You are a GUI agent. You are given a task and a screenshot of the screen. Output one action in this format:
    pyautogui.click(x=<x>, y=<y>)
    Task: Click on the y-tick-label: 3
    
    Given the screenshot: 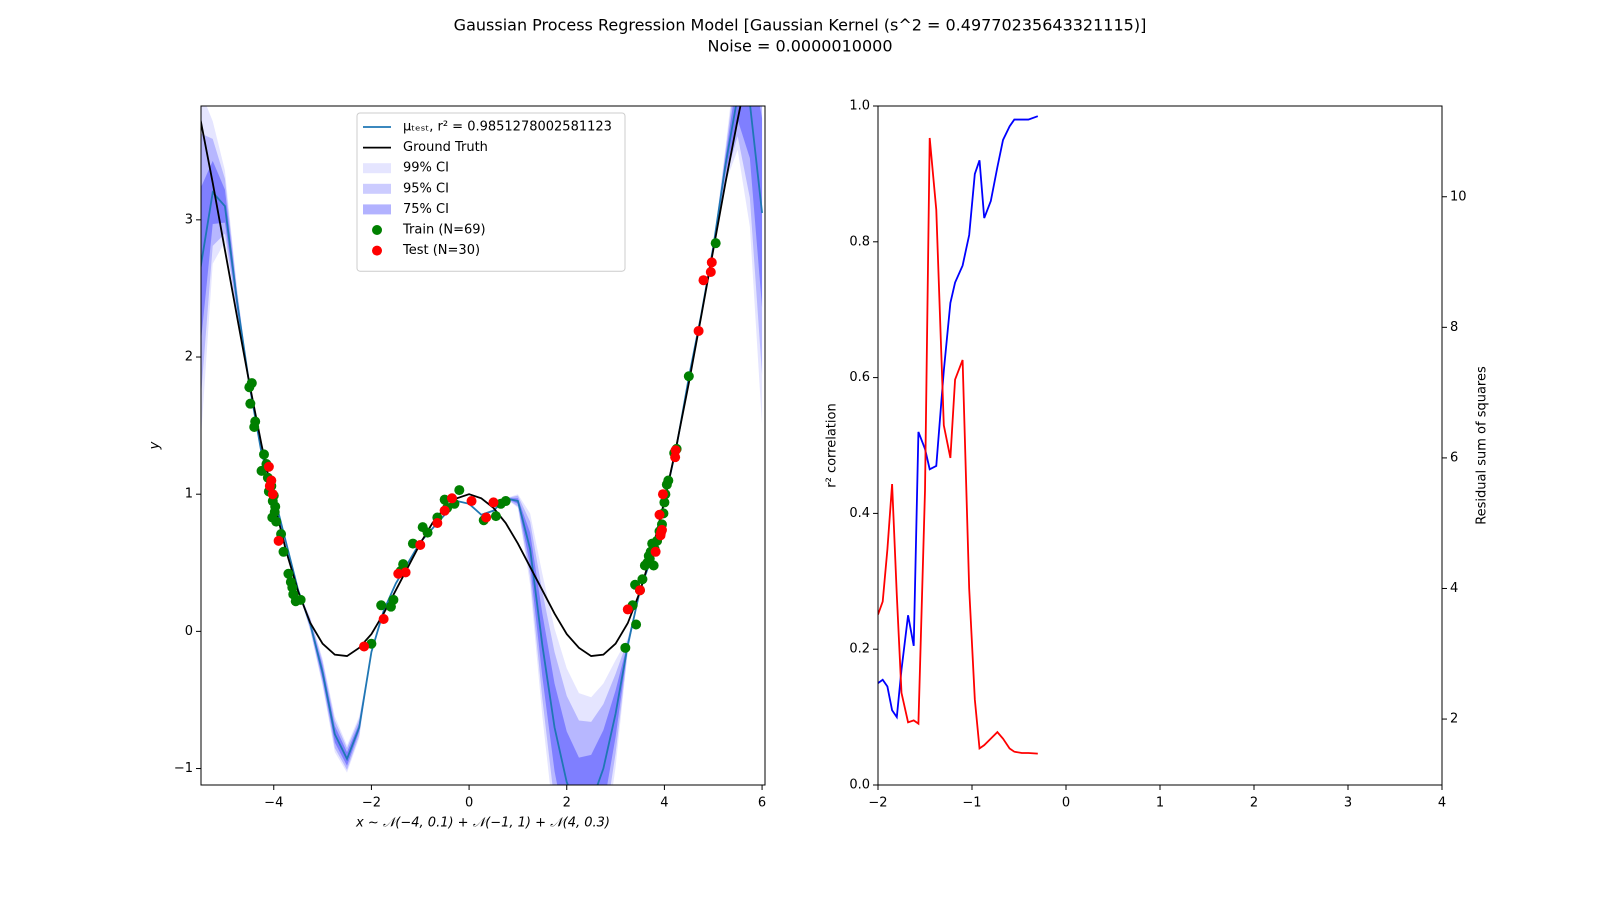 What is the action you would take?
    pyautogui.click(x=189, y=219)
    